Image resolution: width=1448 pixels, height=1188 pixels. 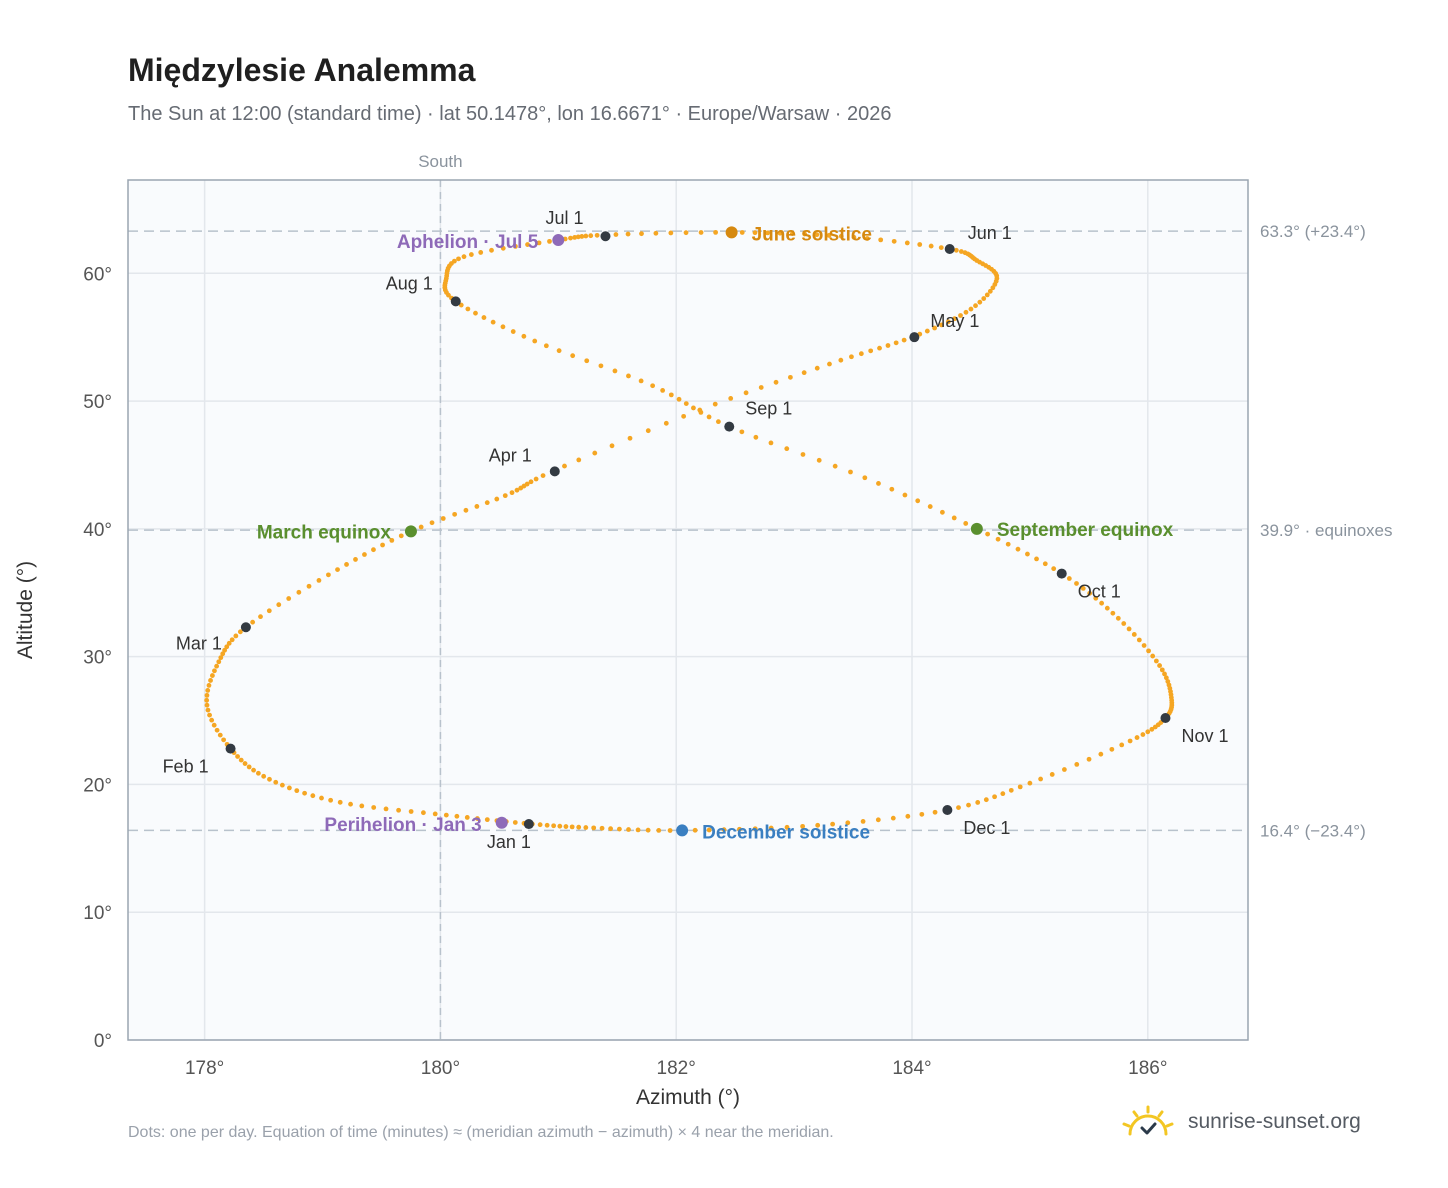 What do you see at coordinates (986, 828) in the screenshot?
I see `month-label: Dec 1` at bounding box center [986, 828].